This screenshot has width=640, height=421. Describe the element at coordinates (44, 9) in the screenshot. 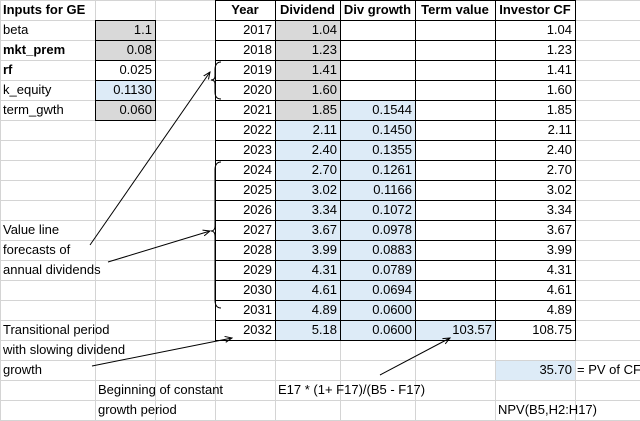

I see `cell-text: Inputs for GE` at that location.